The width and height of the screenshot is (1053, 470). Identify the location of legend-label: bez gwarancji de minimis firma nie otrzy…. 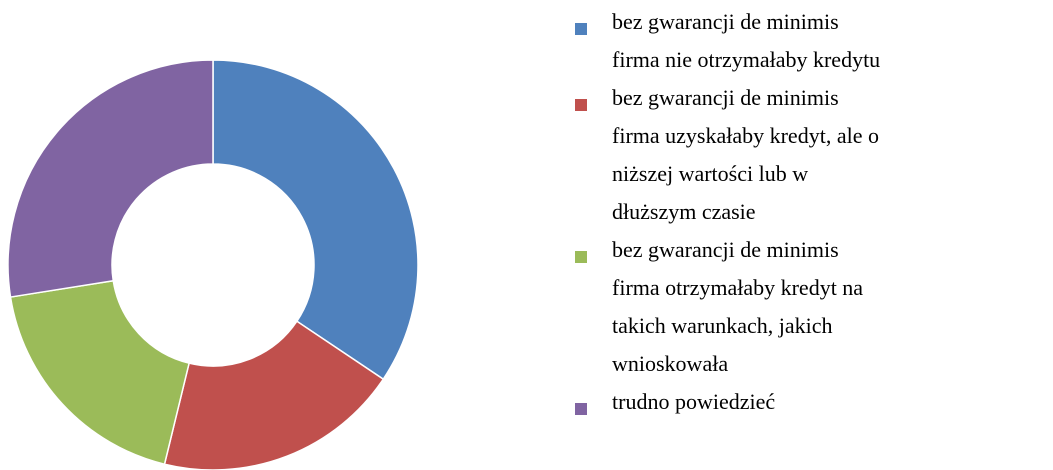
(746, 40).